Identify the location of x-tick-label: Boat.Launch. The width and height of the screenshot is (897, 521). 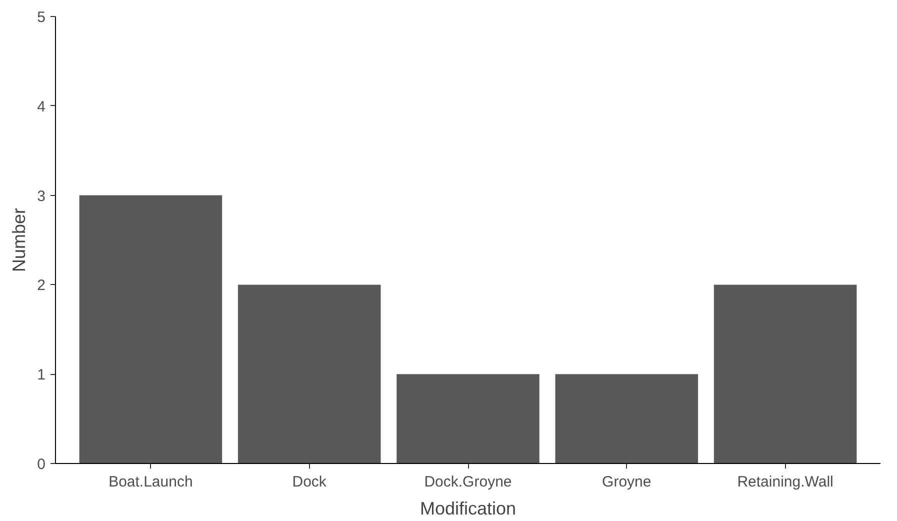
(150, 482).